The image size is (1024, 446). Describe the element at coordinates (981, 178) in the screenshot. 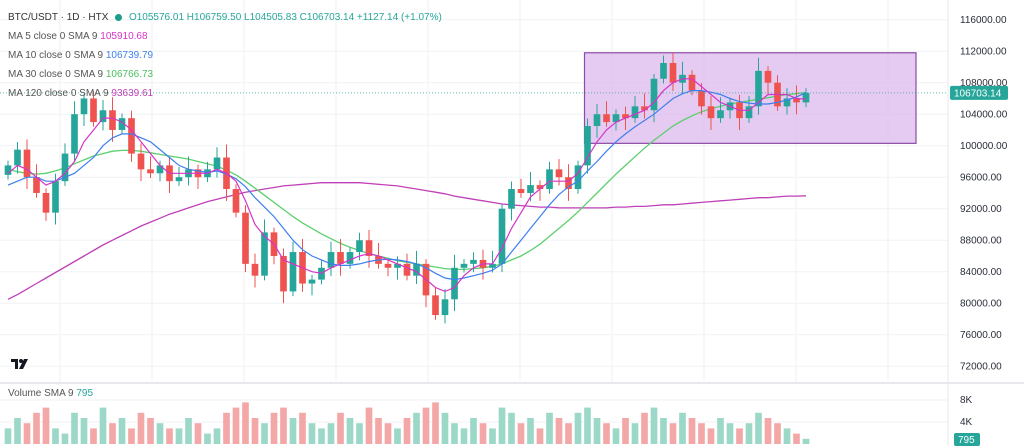

I see `price-axis-label: 96000.00` at that location.